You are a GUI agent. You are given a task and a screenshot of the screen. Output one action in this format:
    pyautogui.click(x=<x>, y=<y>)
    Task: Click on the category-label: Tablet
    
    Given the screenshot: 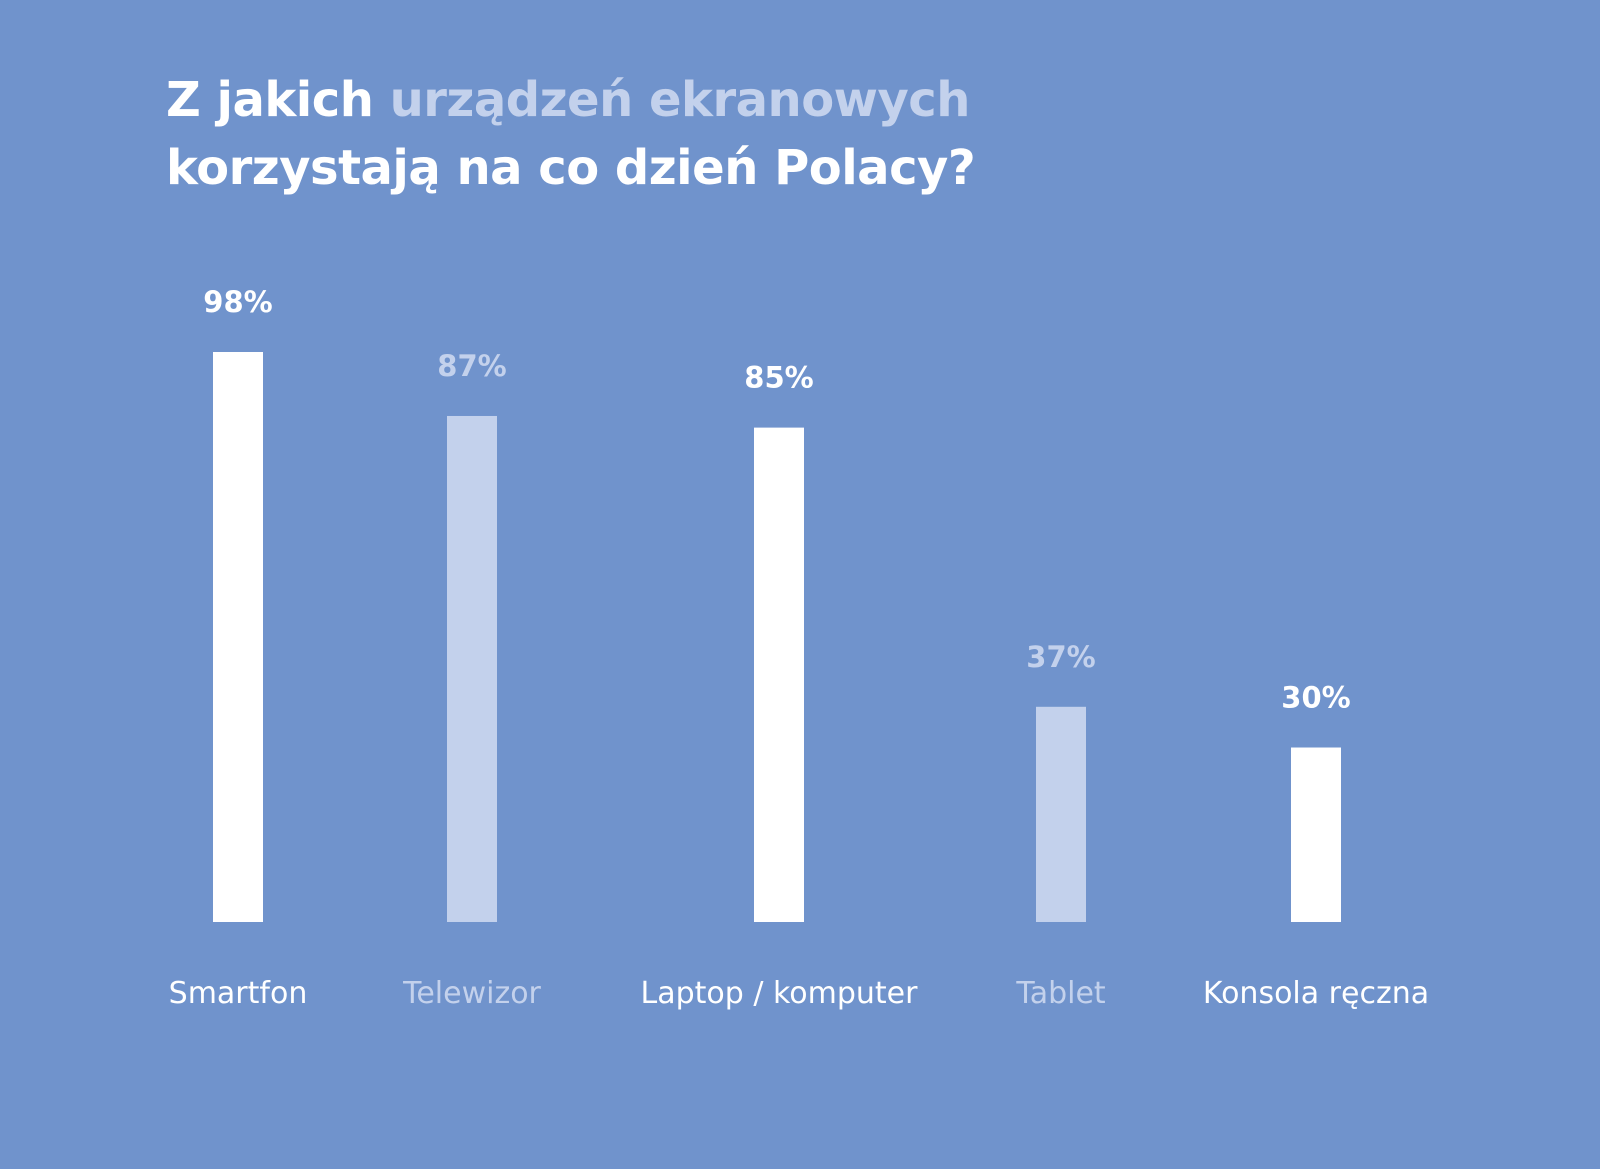 What is the action you would take?
    pyautogui.click(x=1060, y=993)
    